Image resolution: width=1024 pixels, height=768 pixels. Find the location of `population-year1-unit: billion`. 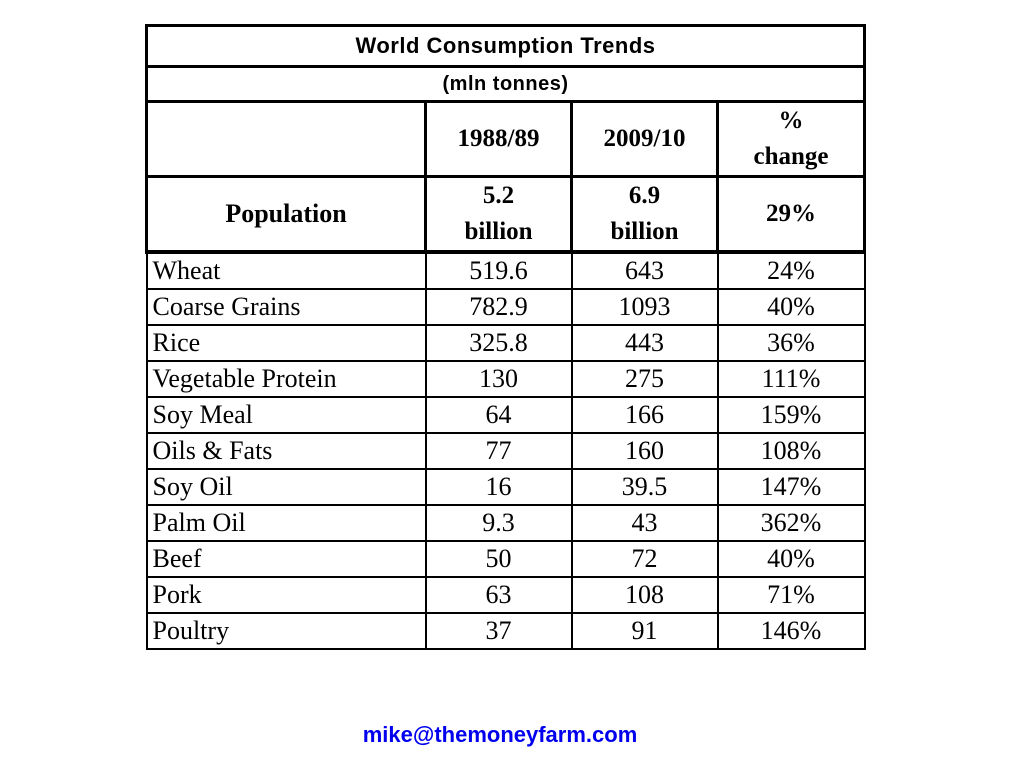

population-year1-unit: billion is located at coordinates (498, 231).